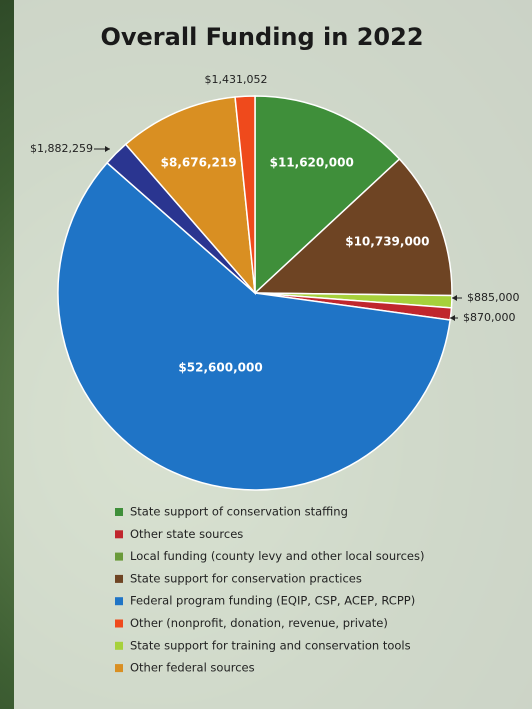 The image size is (532, 709). Describe the element at coordinates (493, 297) in the screenshot. I see `data-label: $885,000` at that location.